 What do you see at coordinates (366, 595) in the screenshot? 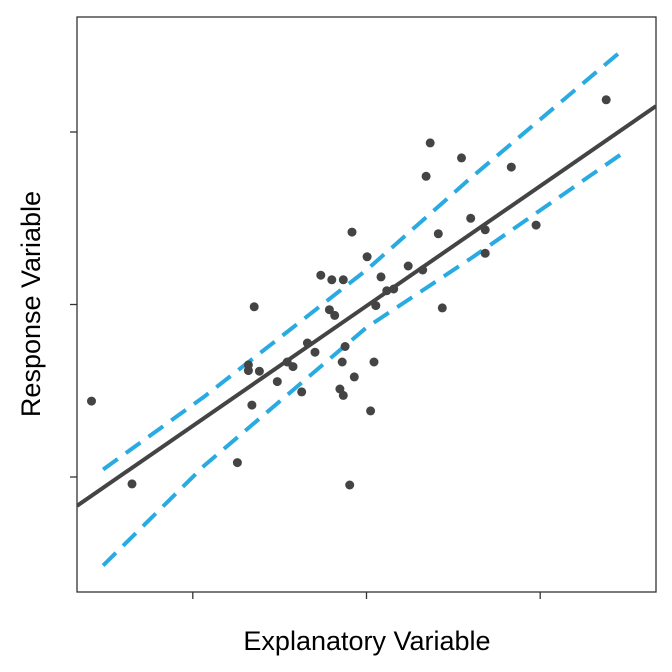
I see `x-axis-ticks` at bounding box center [366, 595].